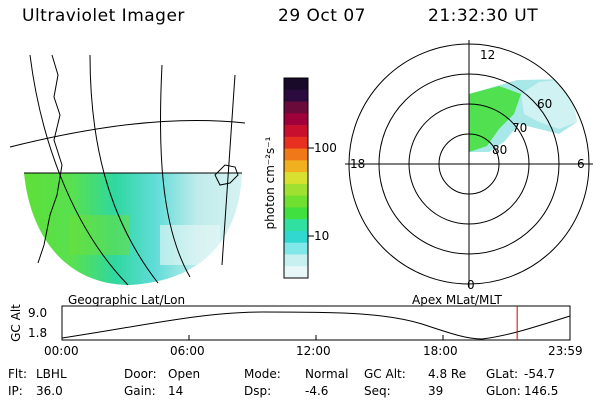  Describe the element at coordinates (436, 391) in the screenshot. I see `status-value: 39` at that location.